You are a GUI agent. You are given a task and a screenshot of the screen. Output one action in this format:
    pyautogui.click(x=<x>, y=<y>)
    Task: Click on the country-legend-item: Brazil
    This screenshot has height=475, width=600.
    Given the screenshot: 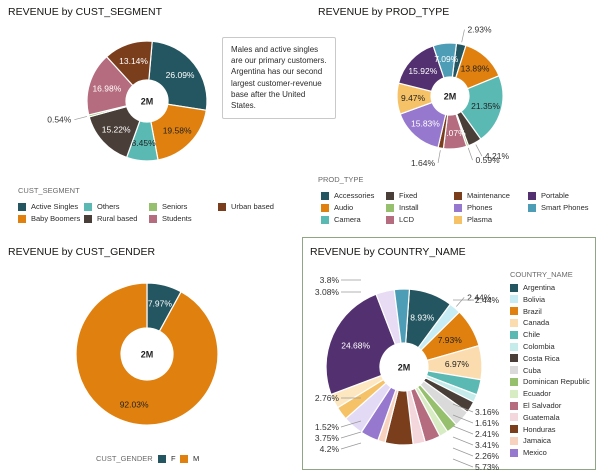 What is the action you would take?
    pyautogui.click(x=526, y=311)
    